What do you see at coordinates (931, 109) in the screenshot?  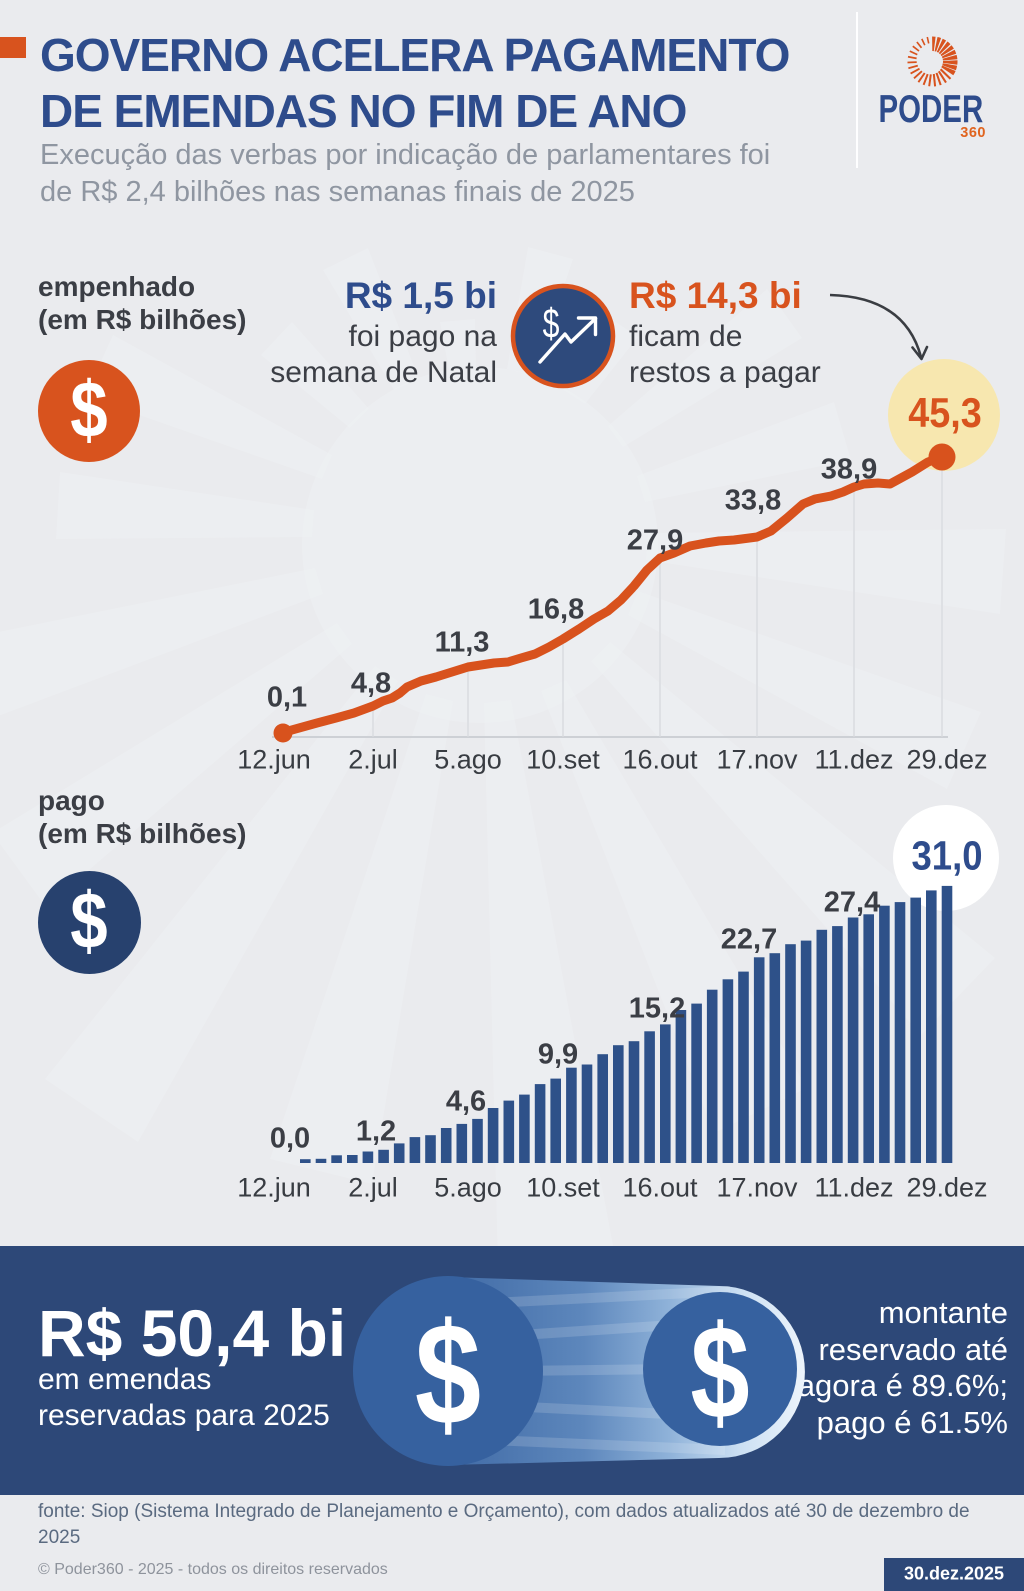 I see `svg-text: PODER` at bounding box center [931, 109].